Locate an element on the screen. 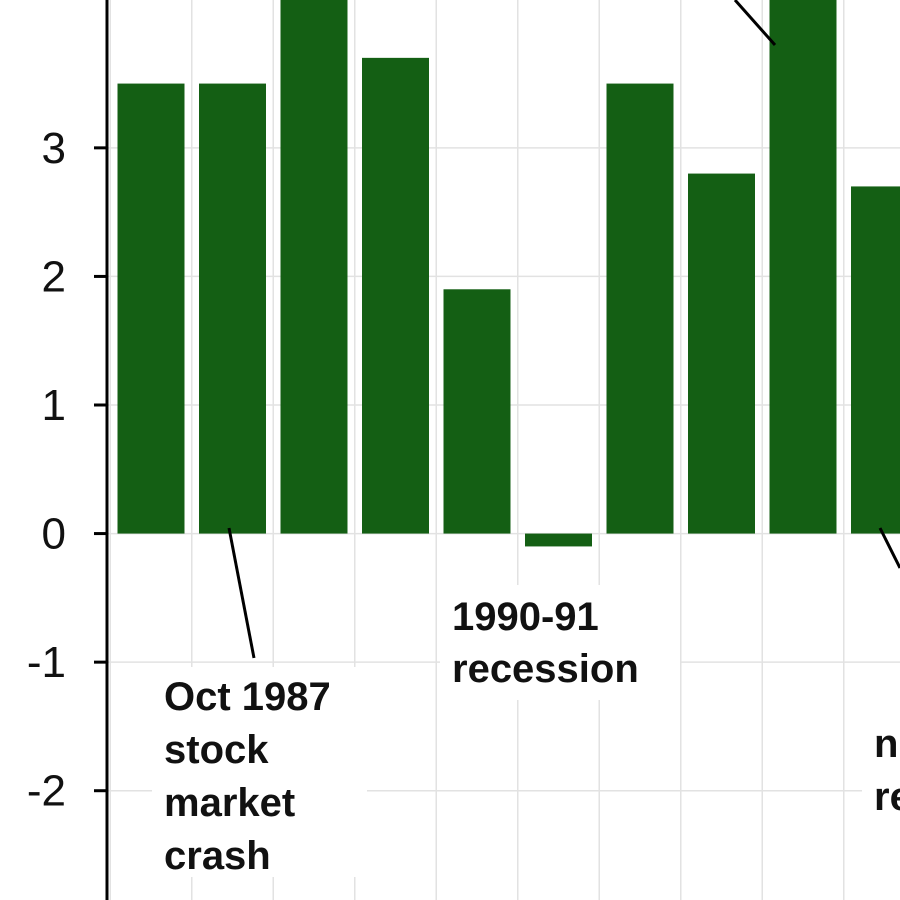  y-tick-label: 2 is located at coordinates (54, 276).